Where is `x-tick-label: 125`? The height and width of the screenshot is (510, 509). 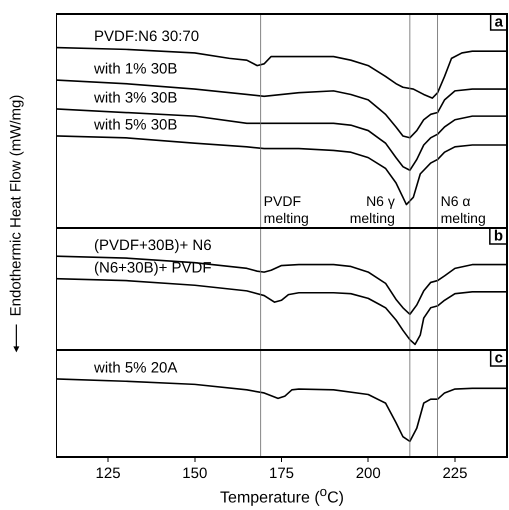 x-tick-label: 125 is located at coordinates (108, 473).